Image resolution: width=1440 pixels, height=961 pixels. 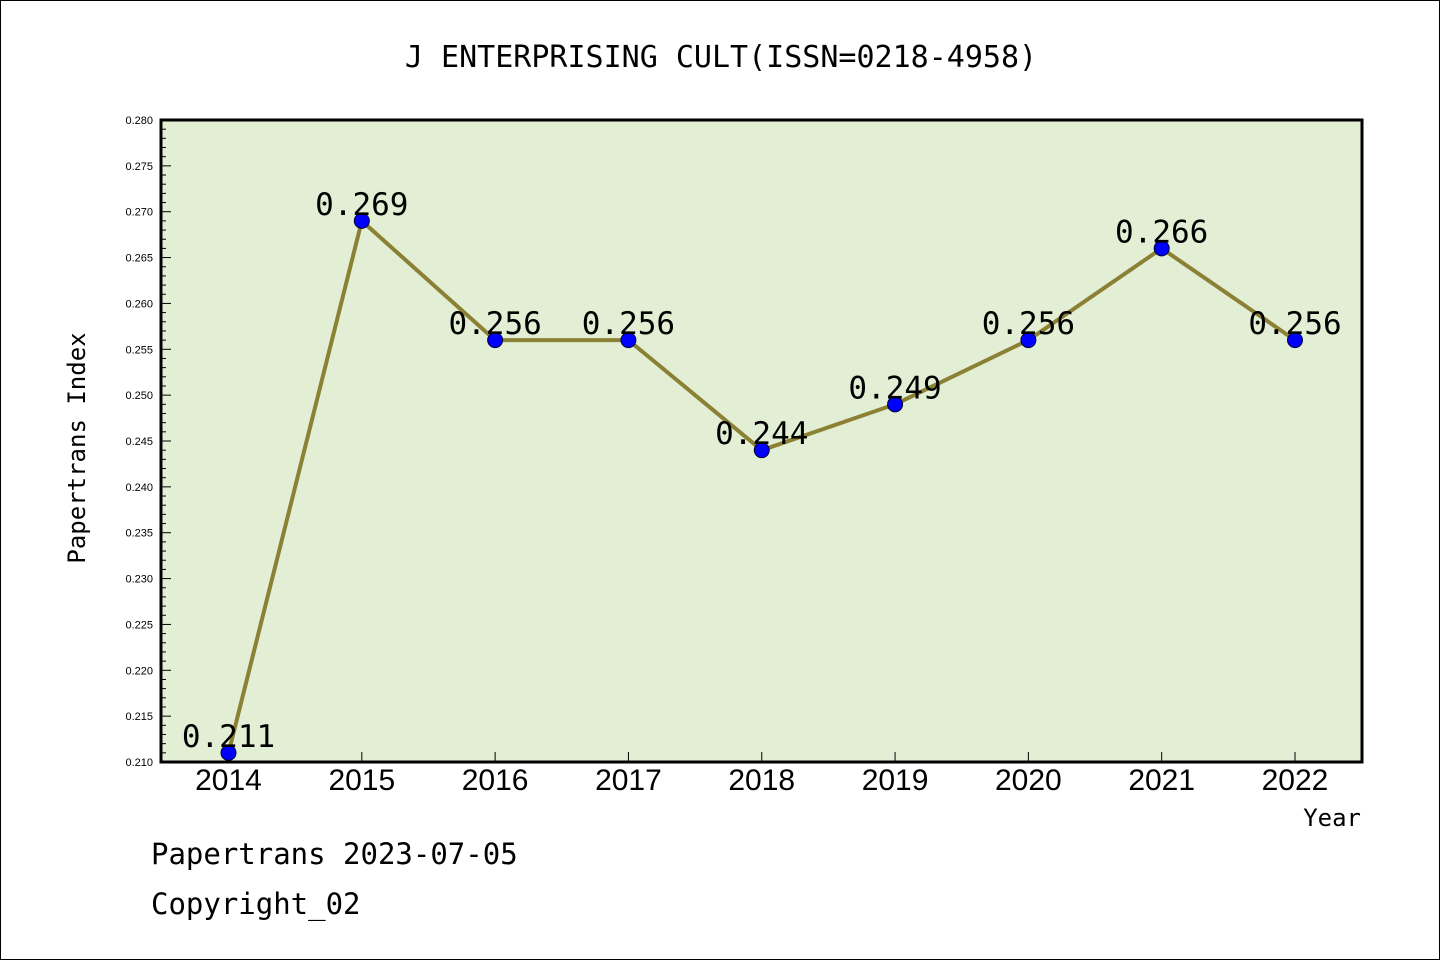 I want to click on y-tick-label: 0.270, so click(x=139, y=213).